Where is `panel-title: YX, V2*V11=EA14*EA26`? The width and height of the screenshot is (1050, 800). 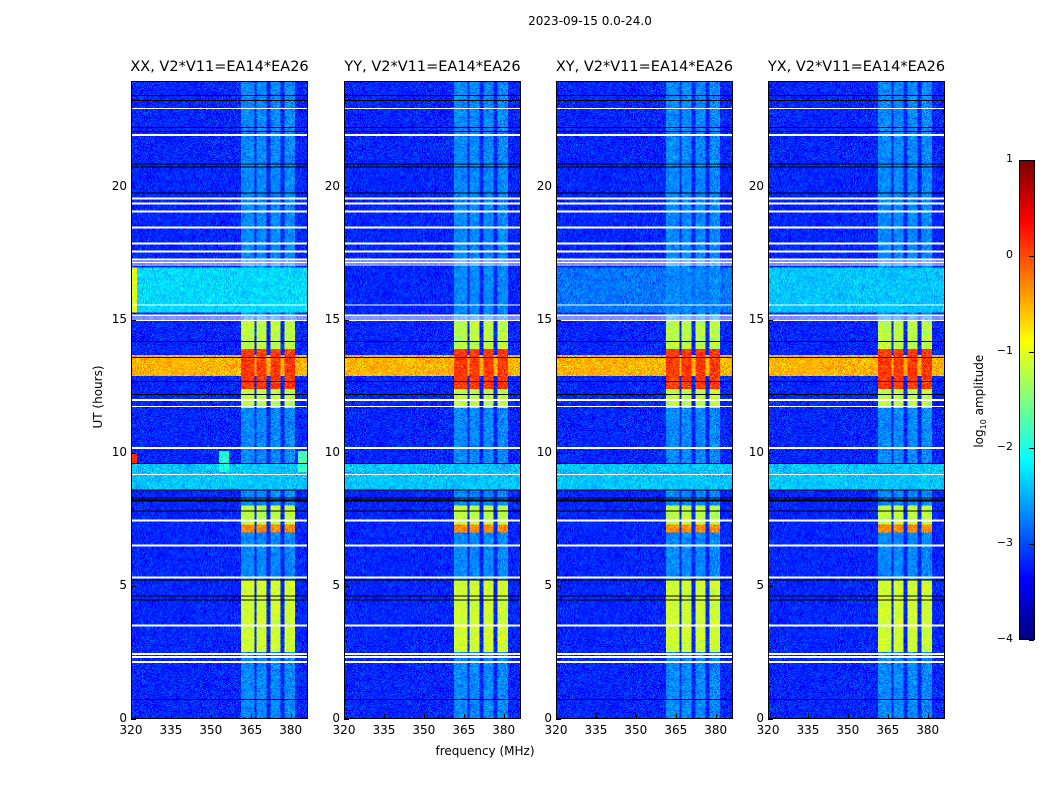
panel-title: YX, V2*V11=EA14*EA26 is located at coordinates (856, 67).